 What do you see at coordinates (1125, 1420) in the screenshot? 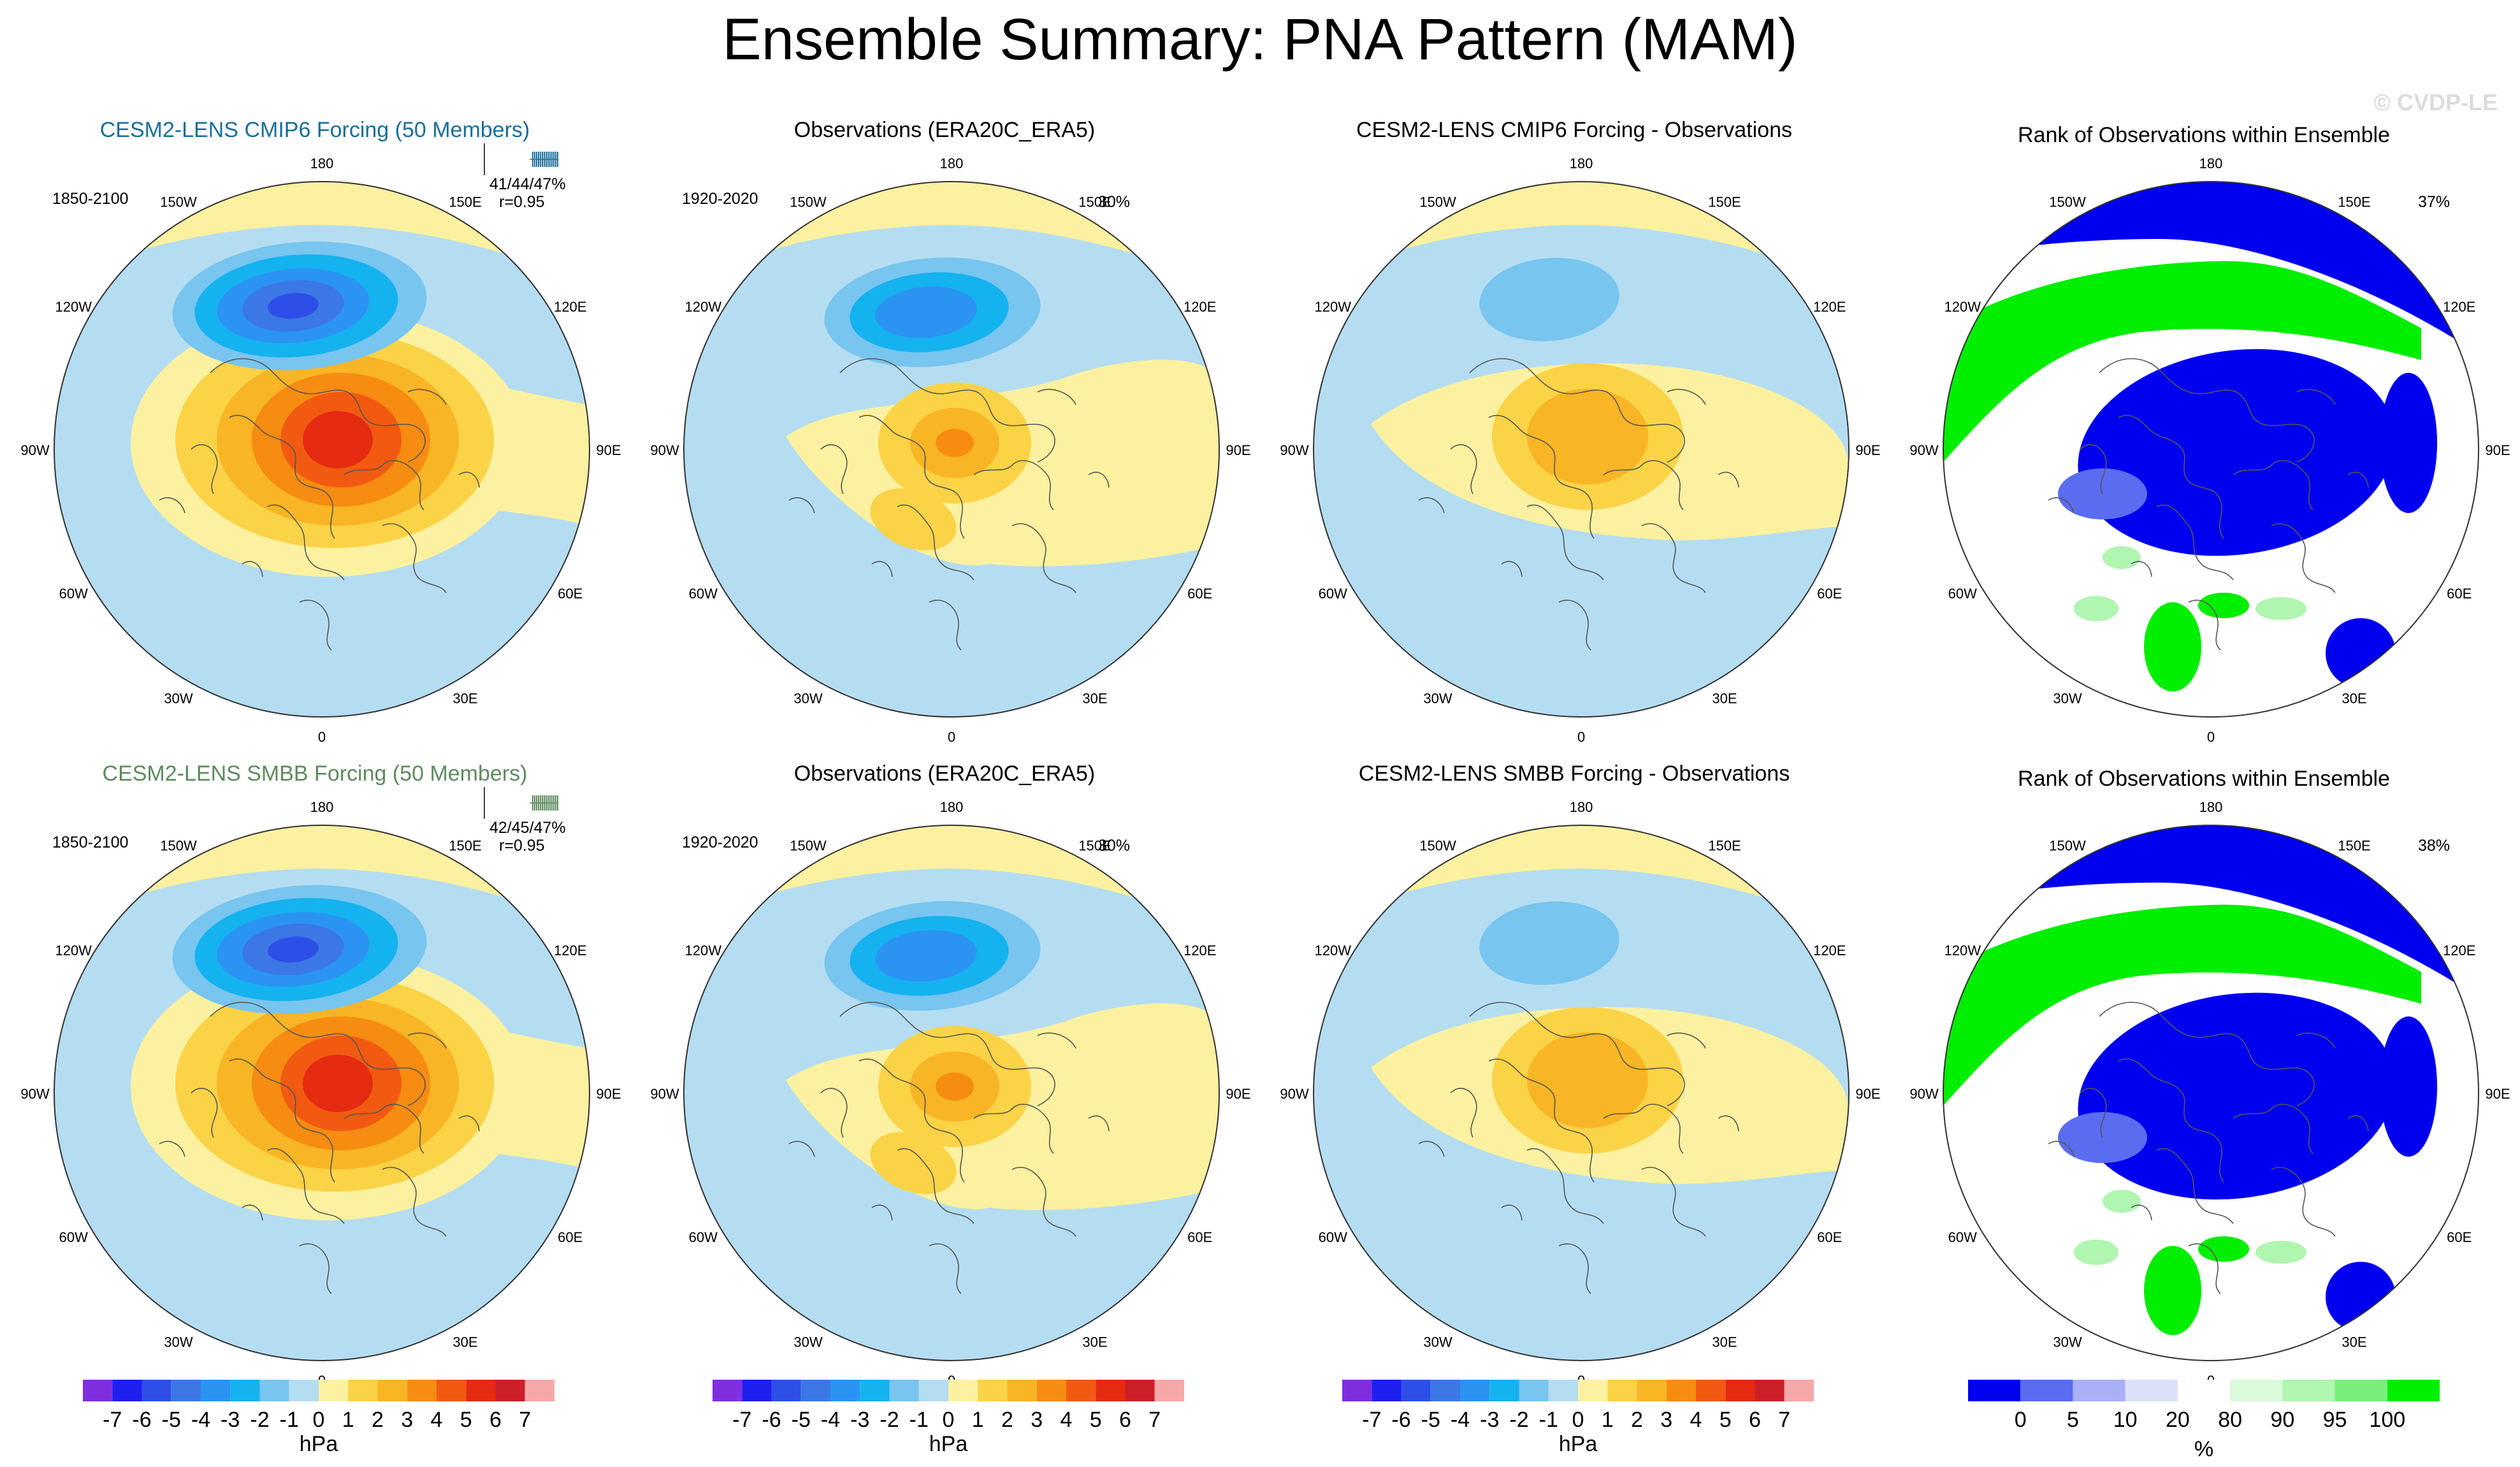
I see `colorbar-tick-label: 6` at bounding box center [1125, 1420].